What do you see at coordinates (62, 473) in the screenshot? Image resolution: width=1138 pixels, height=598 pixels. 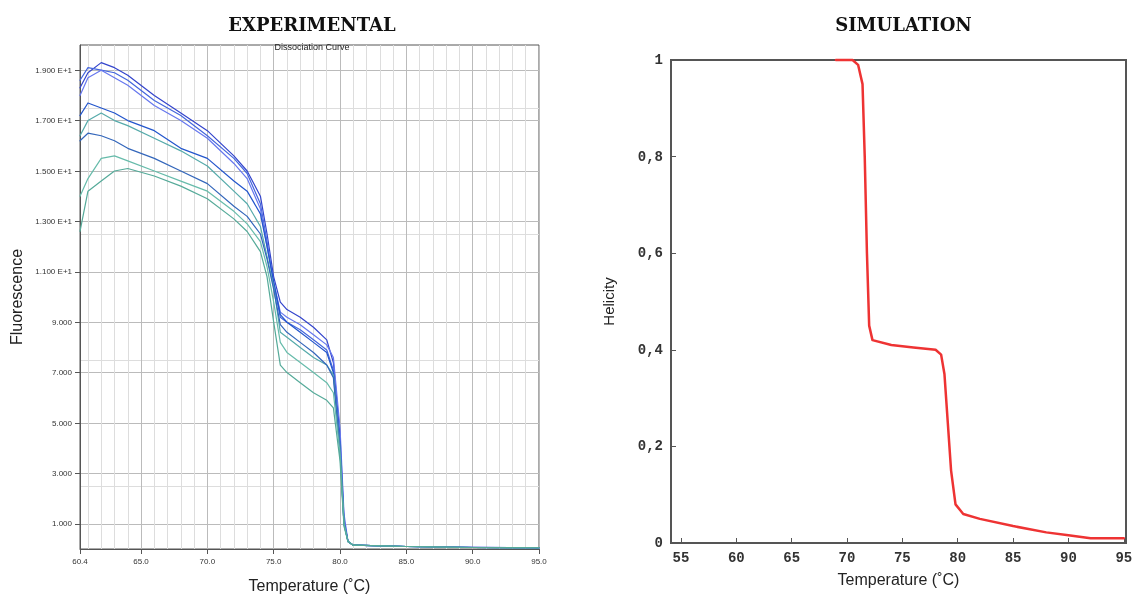 I see `y-tick-label: 3.000` at bounding box center [62, 473].